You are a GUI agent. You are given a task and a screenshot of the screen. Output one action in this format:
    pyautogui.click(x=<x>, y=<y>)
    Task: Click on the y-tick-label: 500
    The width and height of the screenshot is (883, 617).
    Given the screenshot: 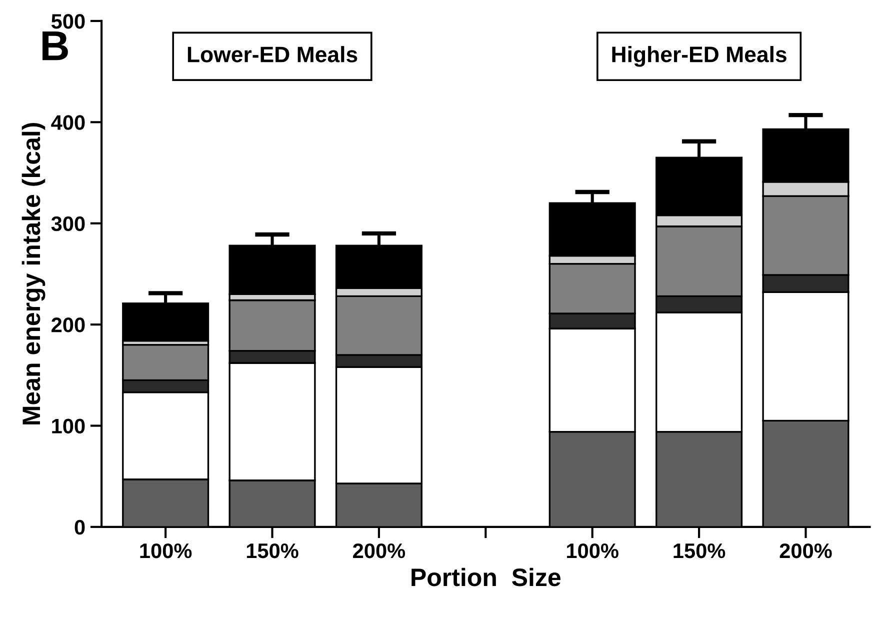 What is the action you would take?
    pyautogui.click(x=68, y=21)
    